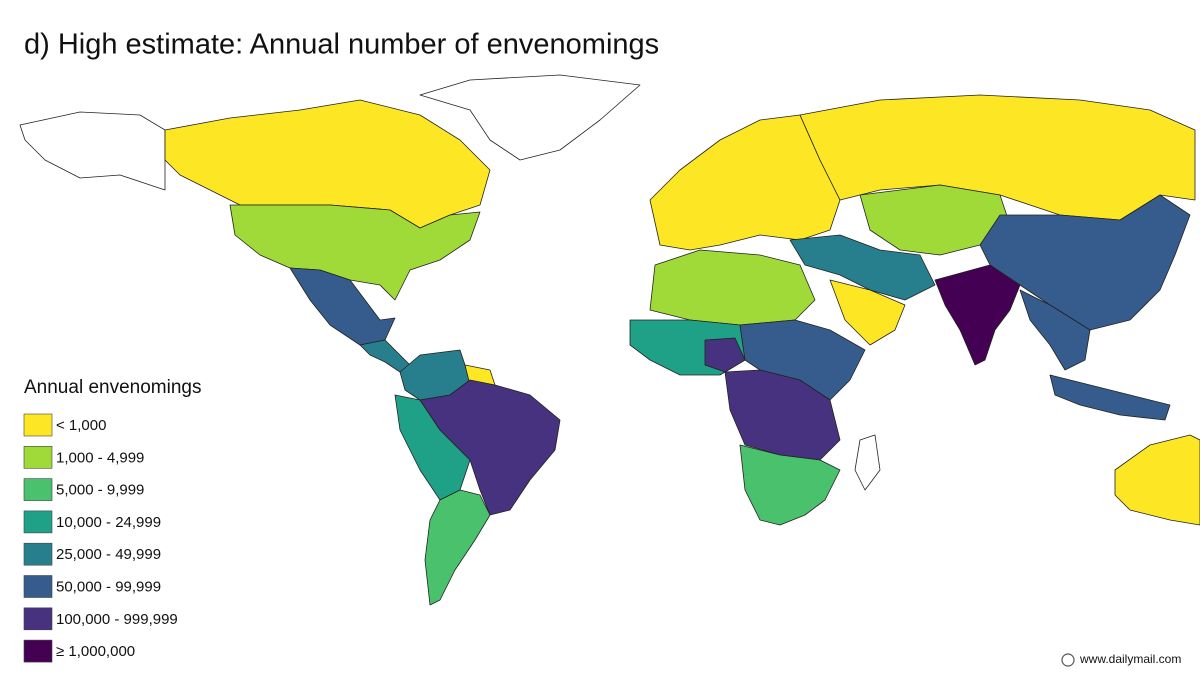 The height and width of the screenshot is (675, 1200). Describe the element at coordinates (108, 522) in the screenshot. I see `legend-label: 10,000 - 24,999` at that location.